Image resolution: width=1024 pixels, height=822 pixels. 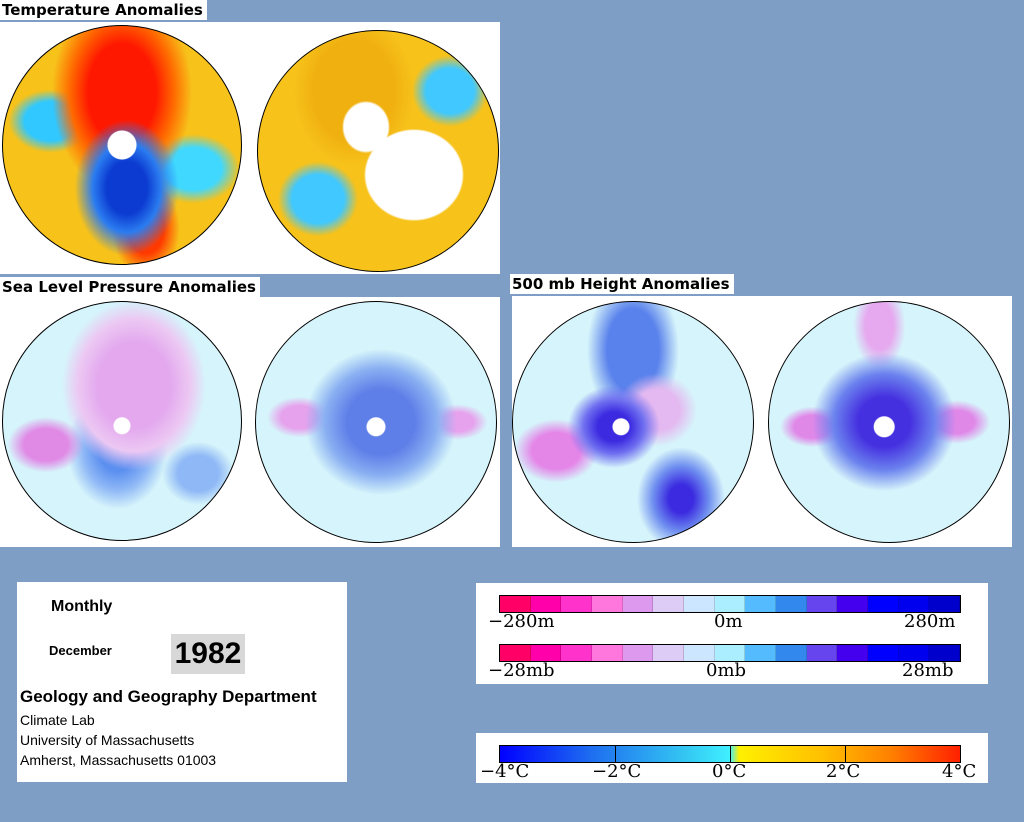 What do you see at coordinates (80, 650) in the screenshot?
I see `month-label: December` at bounding box center [80, 650].